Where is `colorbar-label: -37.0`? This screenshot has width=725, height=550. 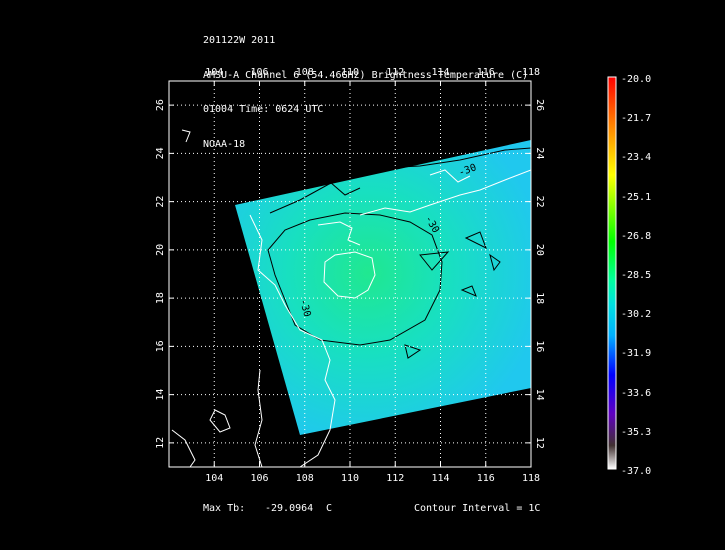
colorbar-label: -37.0 is located at coordinates (636, 471).